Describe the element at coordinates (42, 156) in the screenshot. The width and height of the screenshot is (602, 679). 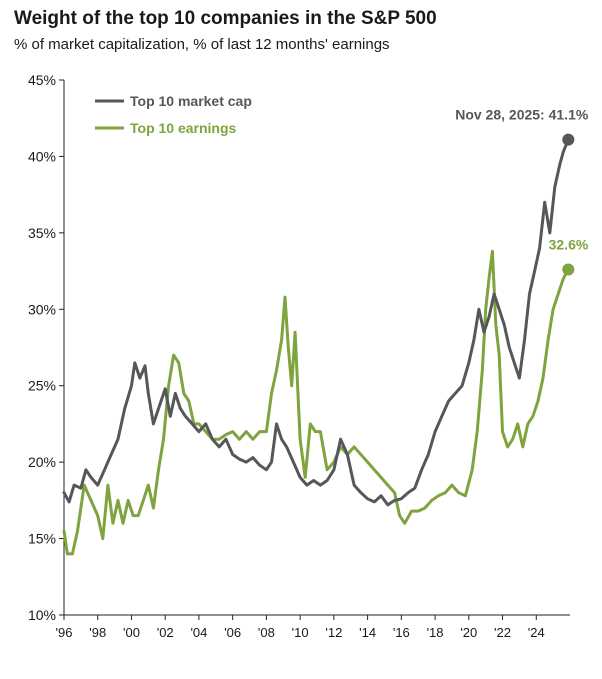
I see `y-tick-label: 40%` at that location.